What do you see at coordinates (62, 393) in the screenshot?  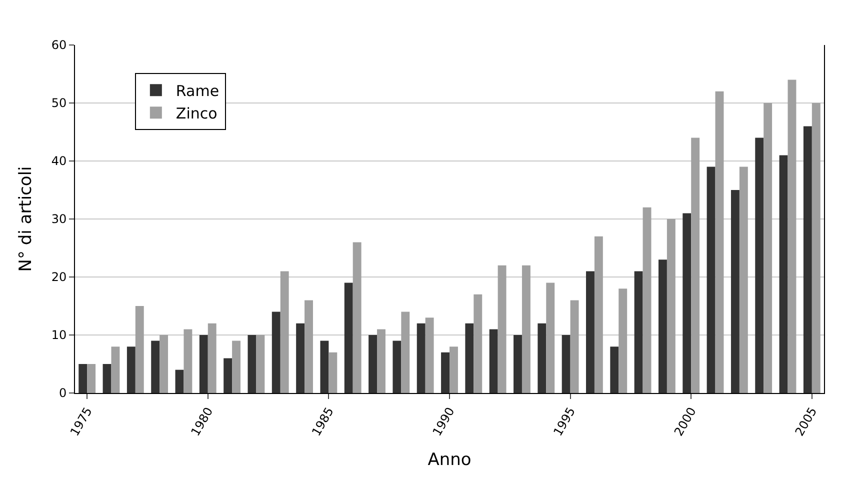 I see `y-tick-label: 0` at bounding box center [62, 393].